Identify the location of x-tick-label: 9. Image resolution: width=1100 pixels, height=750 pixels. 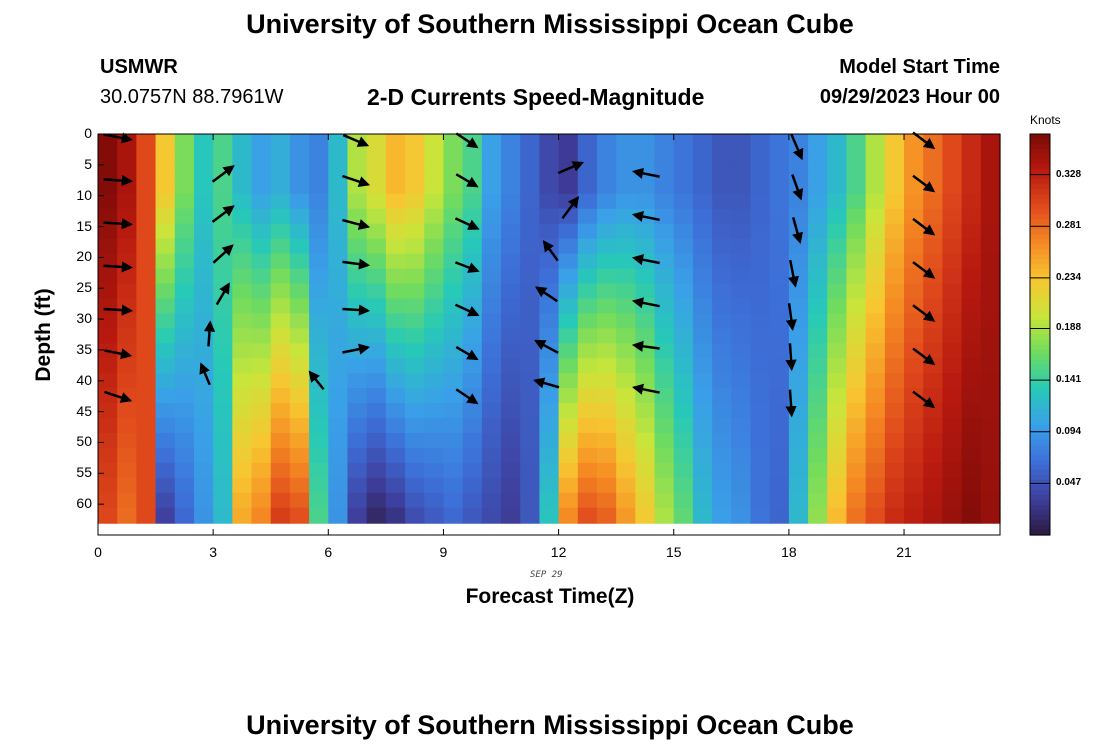
(443, 552).